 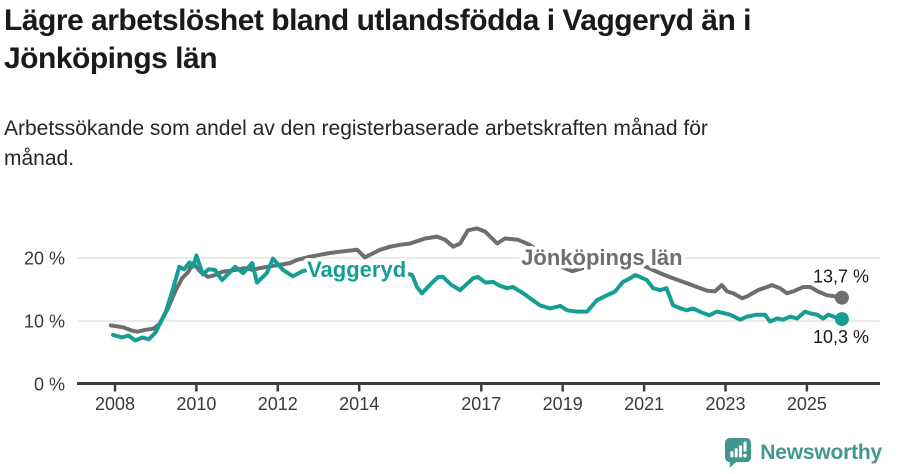 I want to click on series-end-value-vaggeryd: 10,3 %, so click(x=841, y=337).